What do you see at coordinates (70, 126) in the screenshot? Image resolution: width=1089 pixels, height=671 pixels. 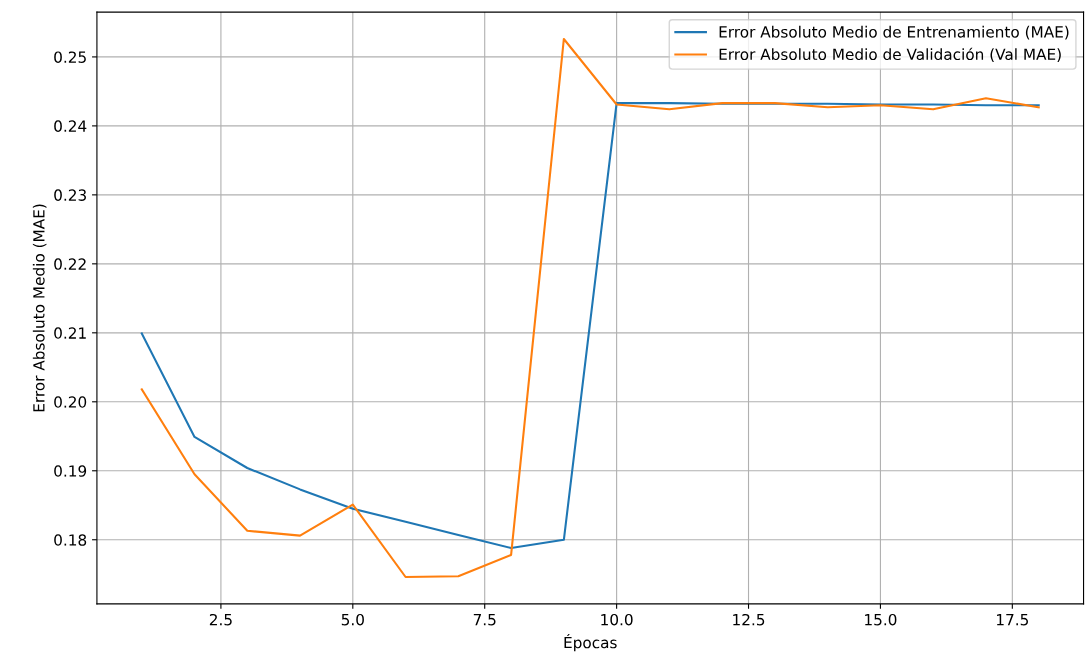 I see `y-tick-label: 0.24` at bounding box center [70, 126].